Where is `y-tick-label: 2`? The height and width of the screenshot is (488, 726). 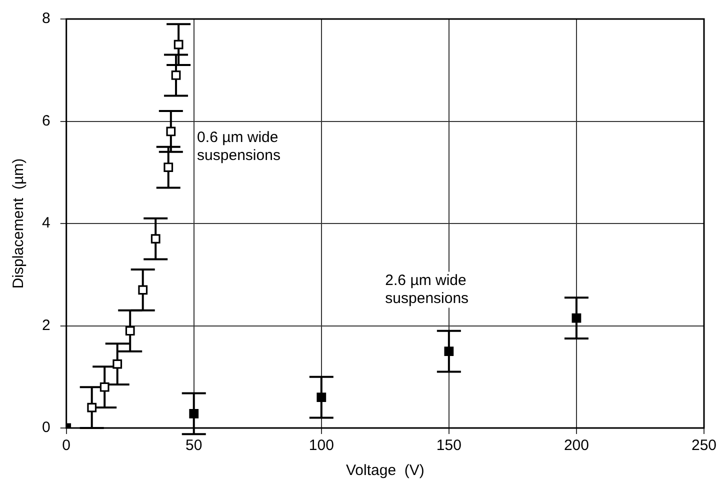 y-tick-label: 2 is located at coordinates (46, 325).